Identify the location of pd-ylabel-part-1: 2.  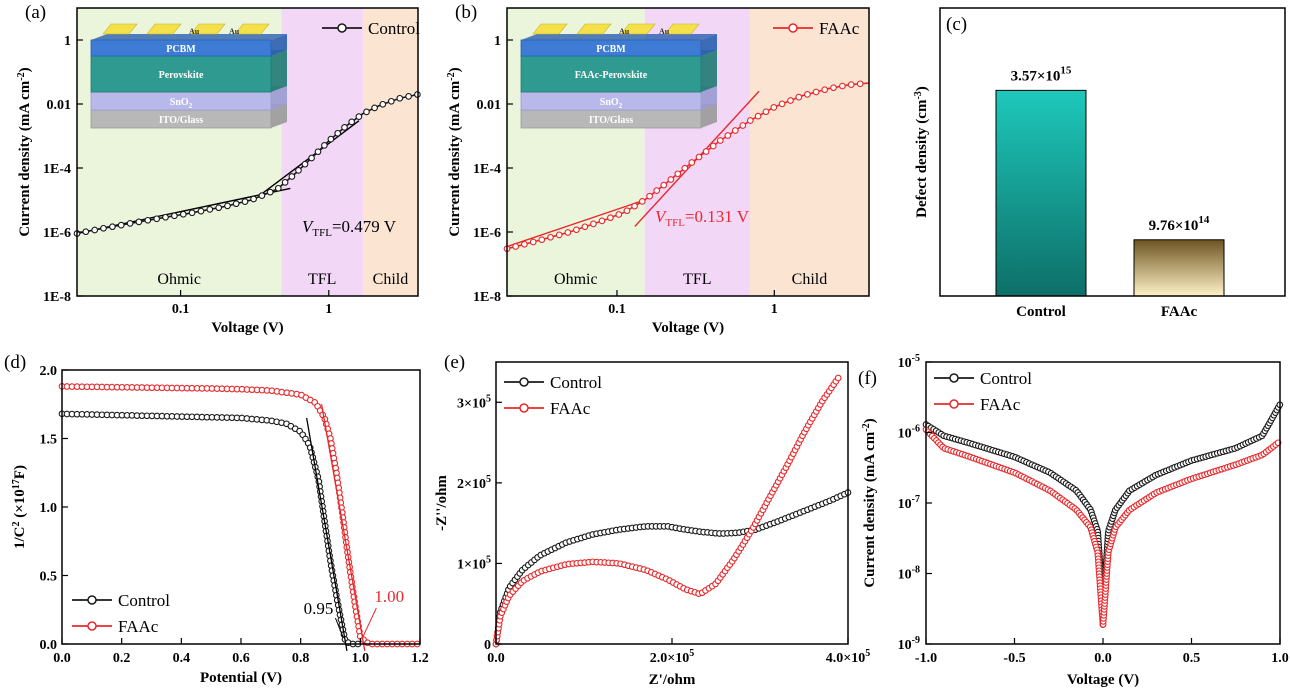
(16, 523).